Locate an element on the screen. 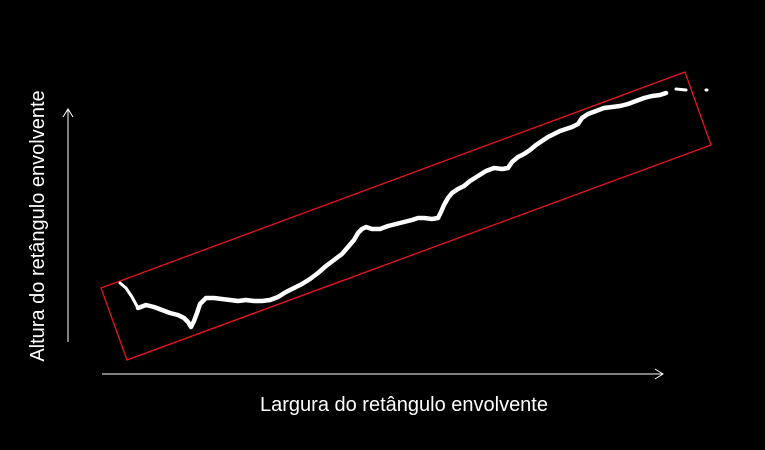  y-axis-arrow is located at coordinates (68, 225).